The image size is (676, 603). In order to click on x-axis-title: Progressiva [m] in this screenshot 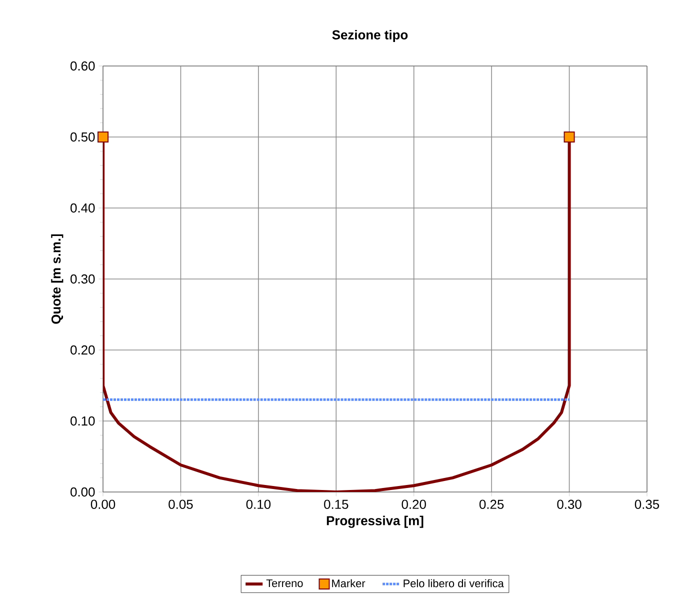, I will do `click(375, 522)`.